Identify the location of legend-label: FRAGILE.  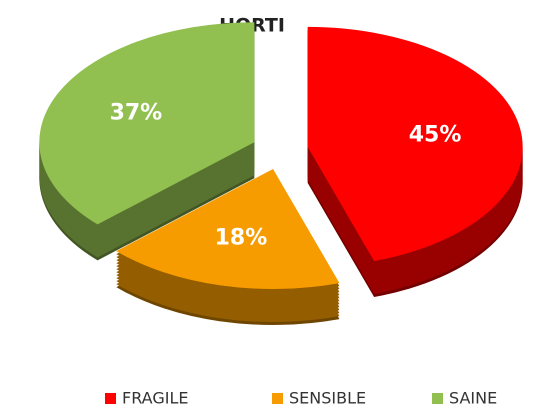
(155, 398).